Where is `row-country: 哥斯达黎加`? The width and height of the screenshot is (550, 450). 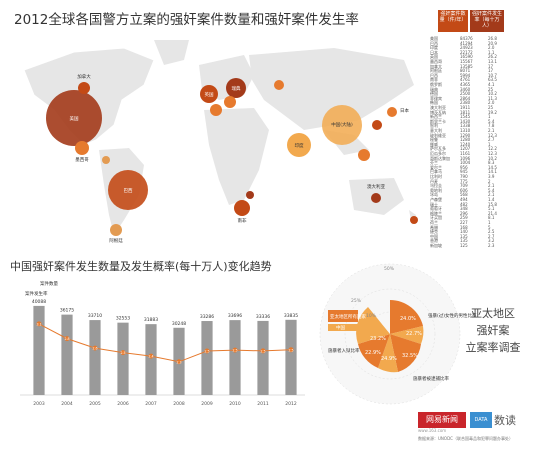 row-country: 哥斯达黎加 is located at coordinates (440, 158).